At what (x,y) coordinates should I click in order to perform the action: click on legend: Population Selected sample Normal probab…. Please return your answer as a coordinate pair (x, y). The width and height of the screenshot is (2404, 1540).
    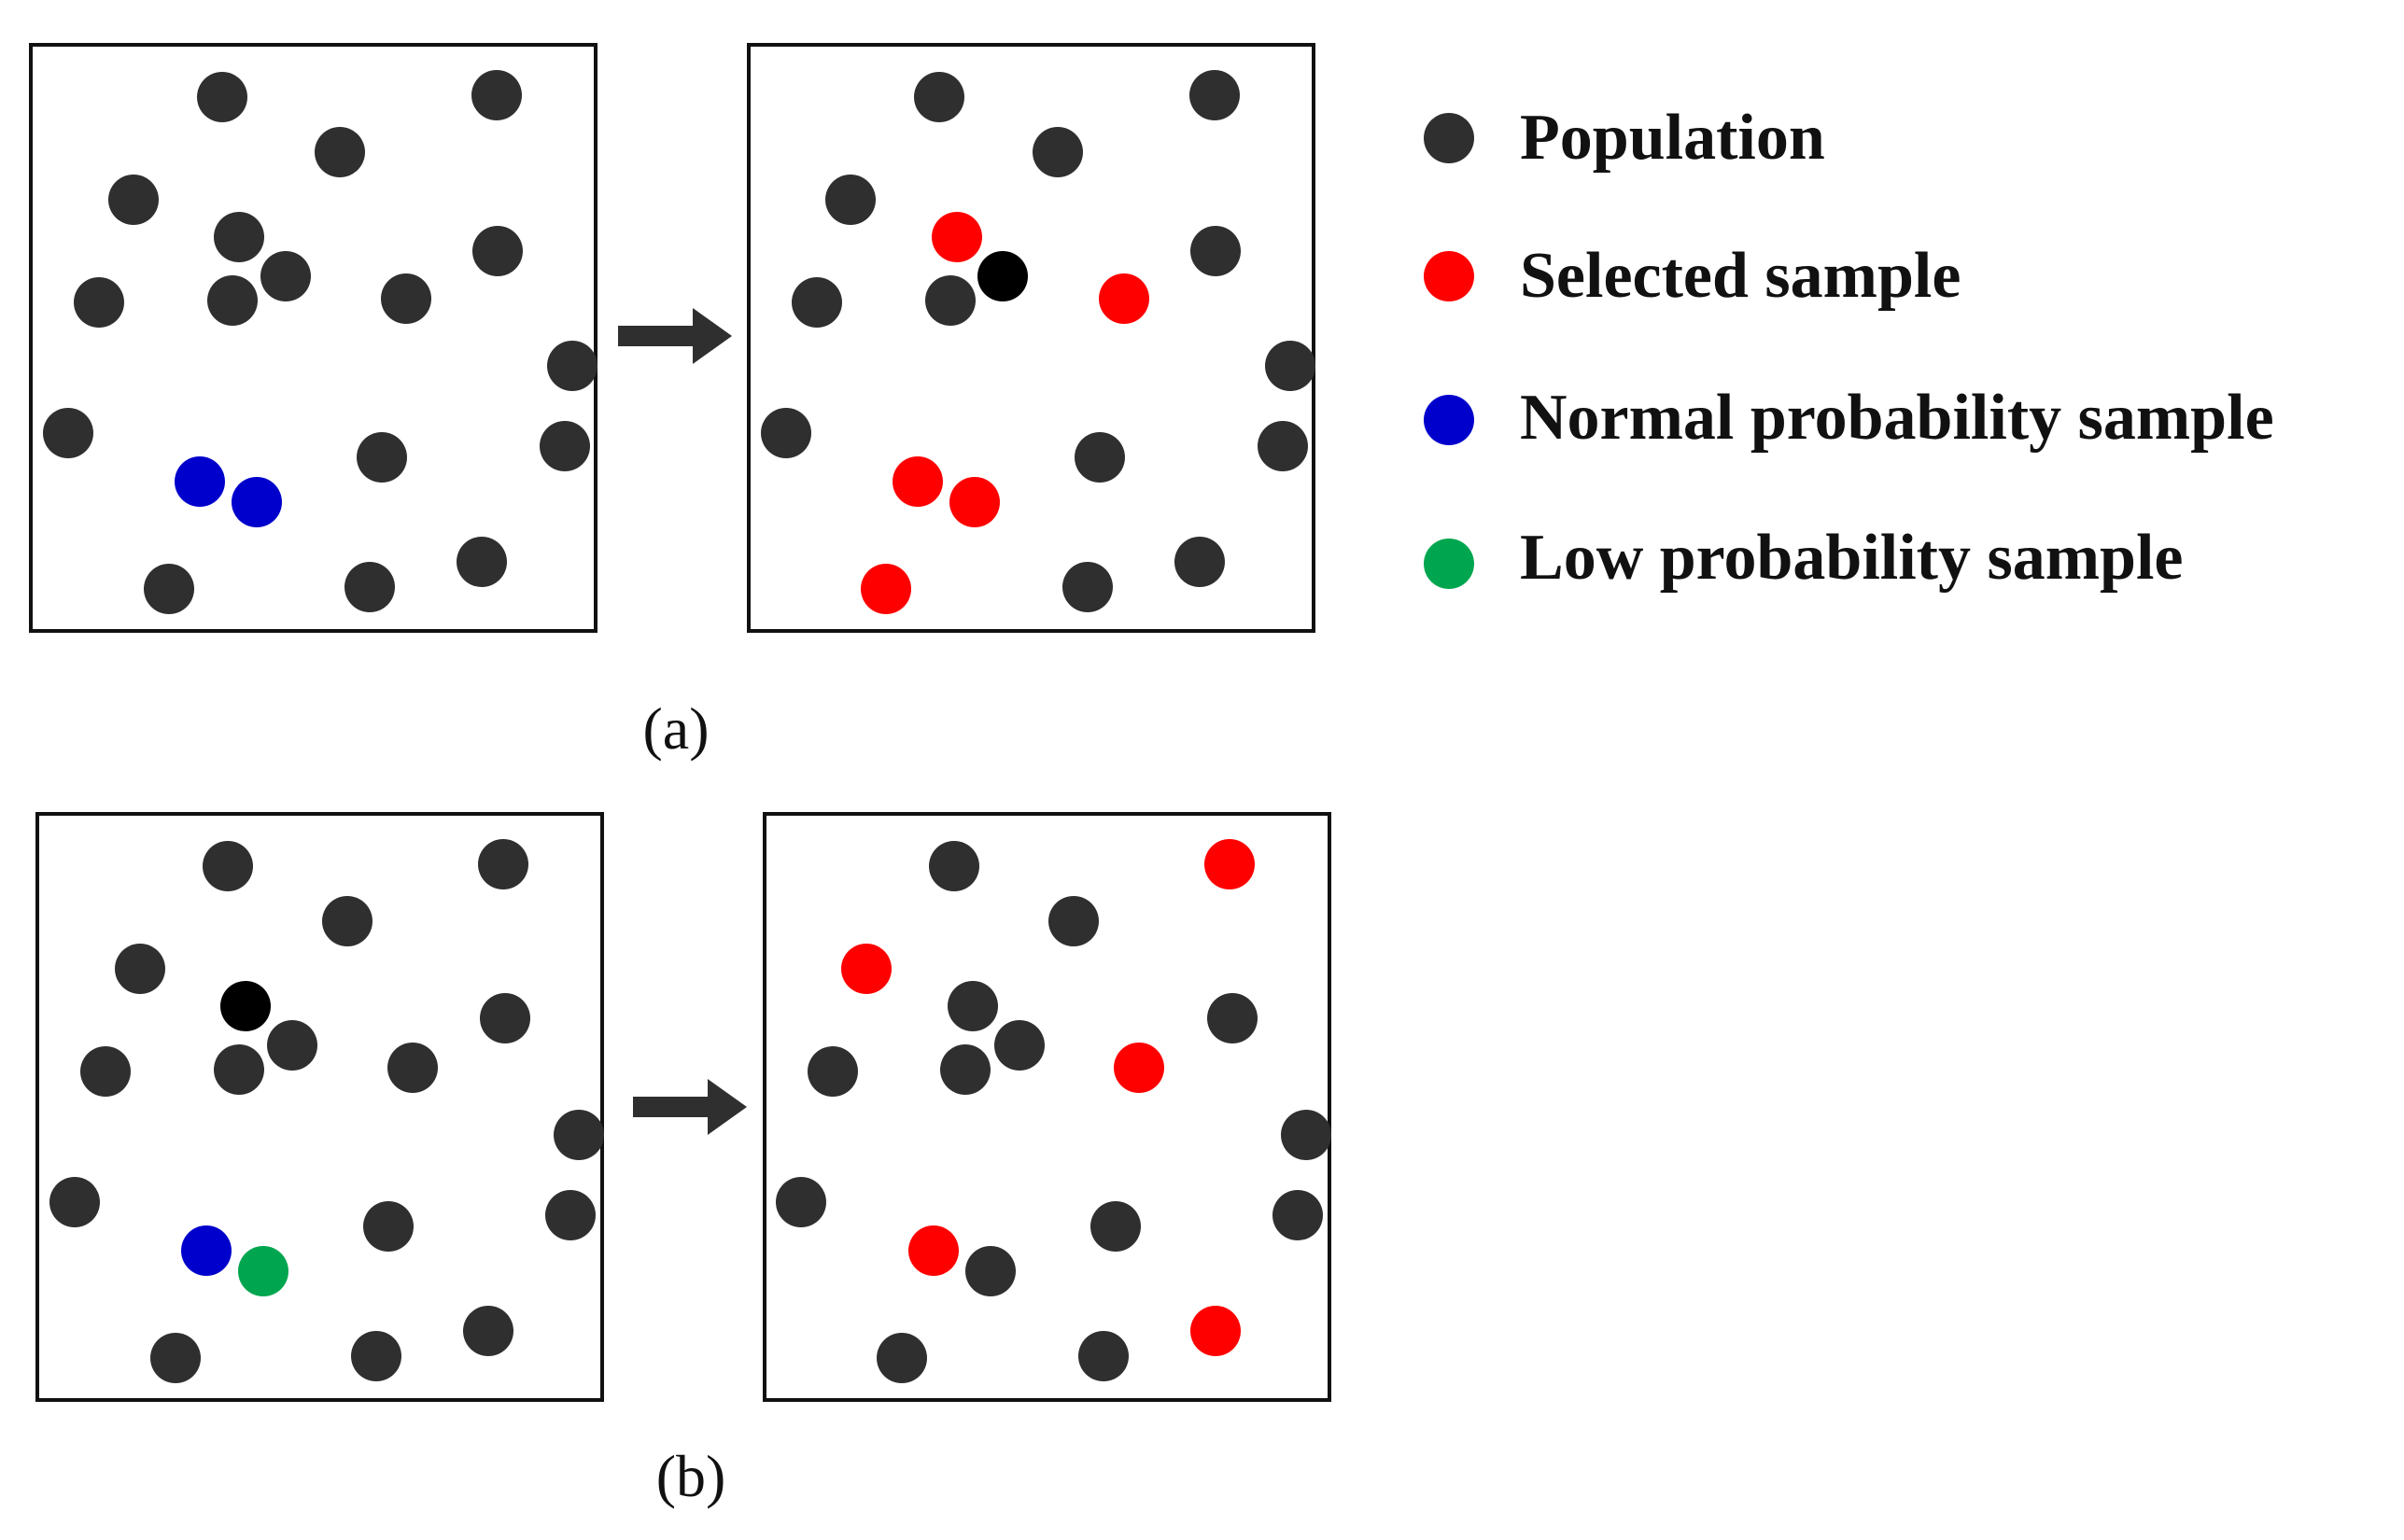
    Looking at the image, I should click on (1849, 348).